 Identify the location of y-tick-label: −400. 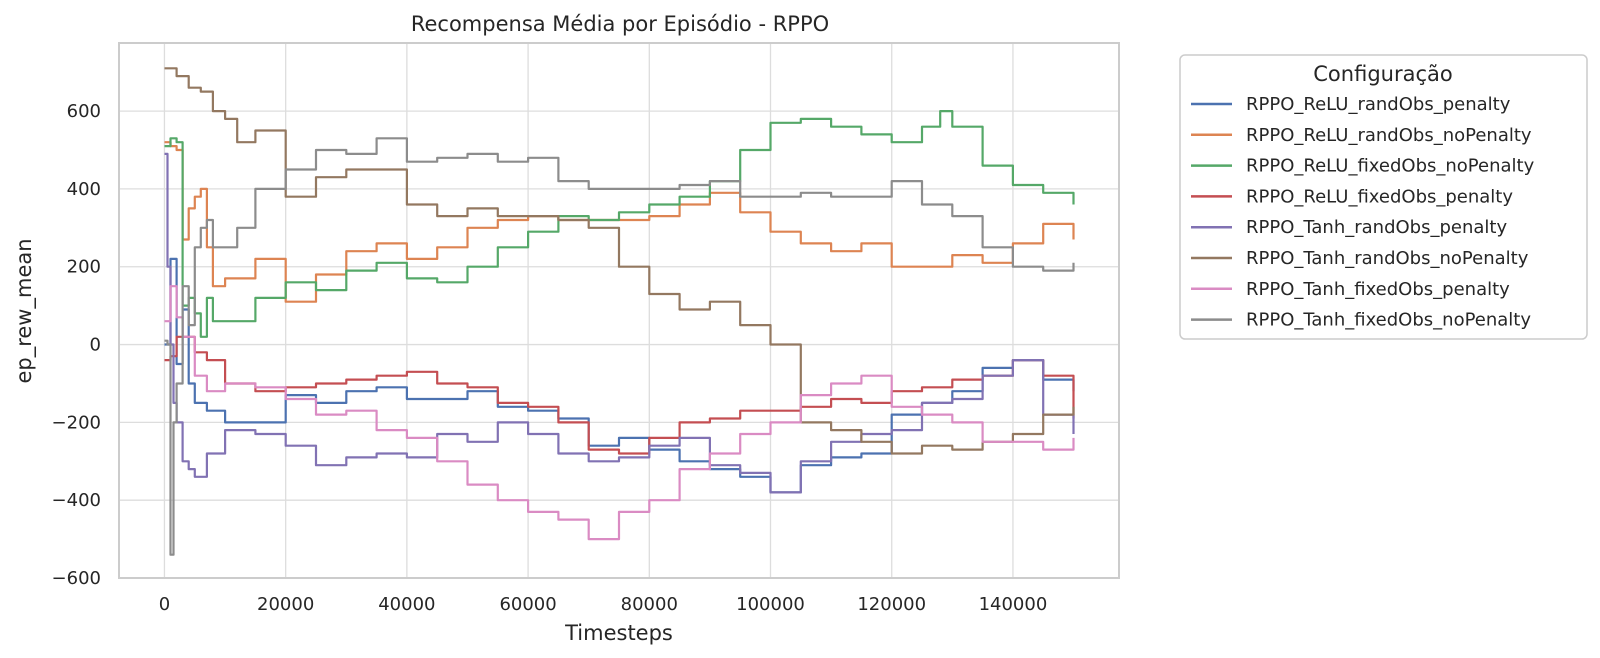
(76, 500).